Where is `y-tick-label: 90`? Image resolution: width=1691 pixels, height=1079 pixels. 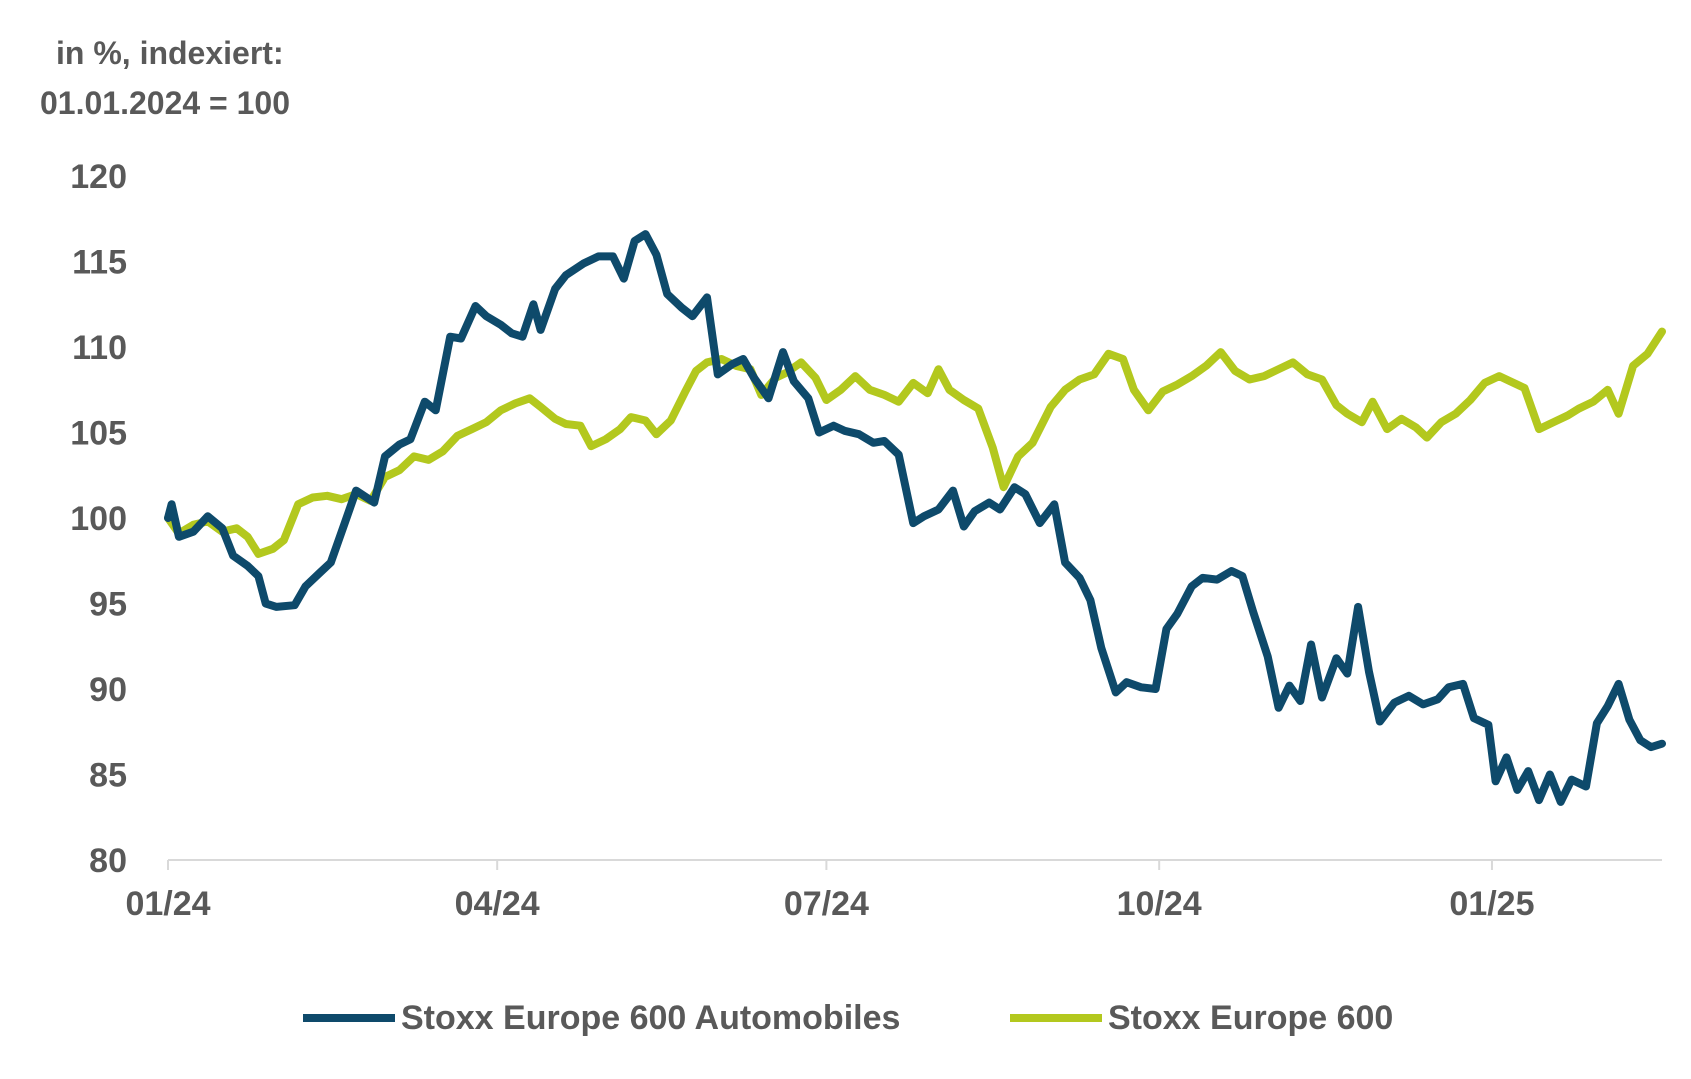 y-tick-label: 90 is located at coordinates (108, 690).